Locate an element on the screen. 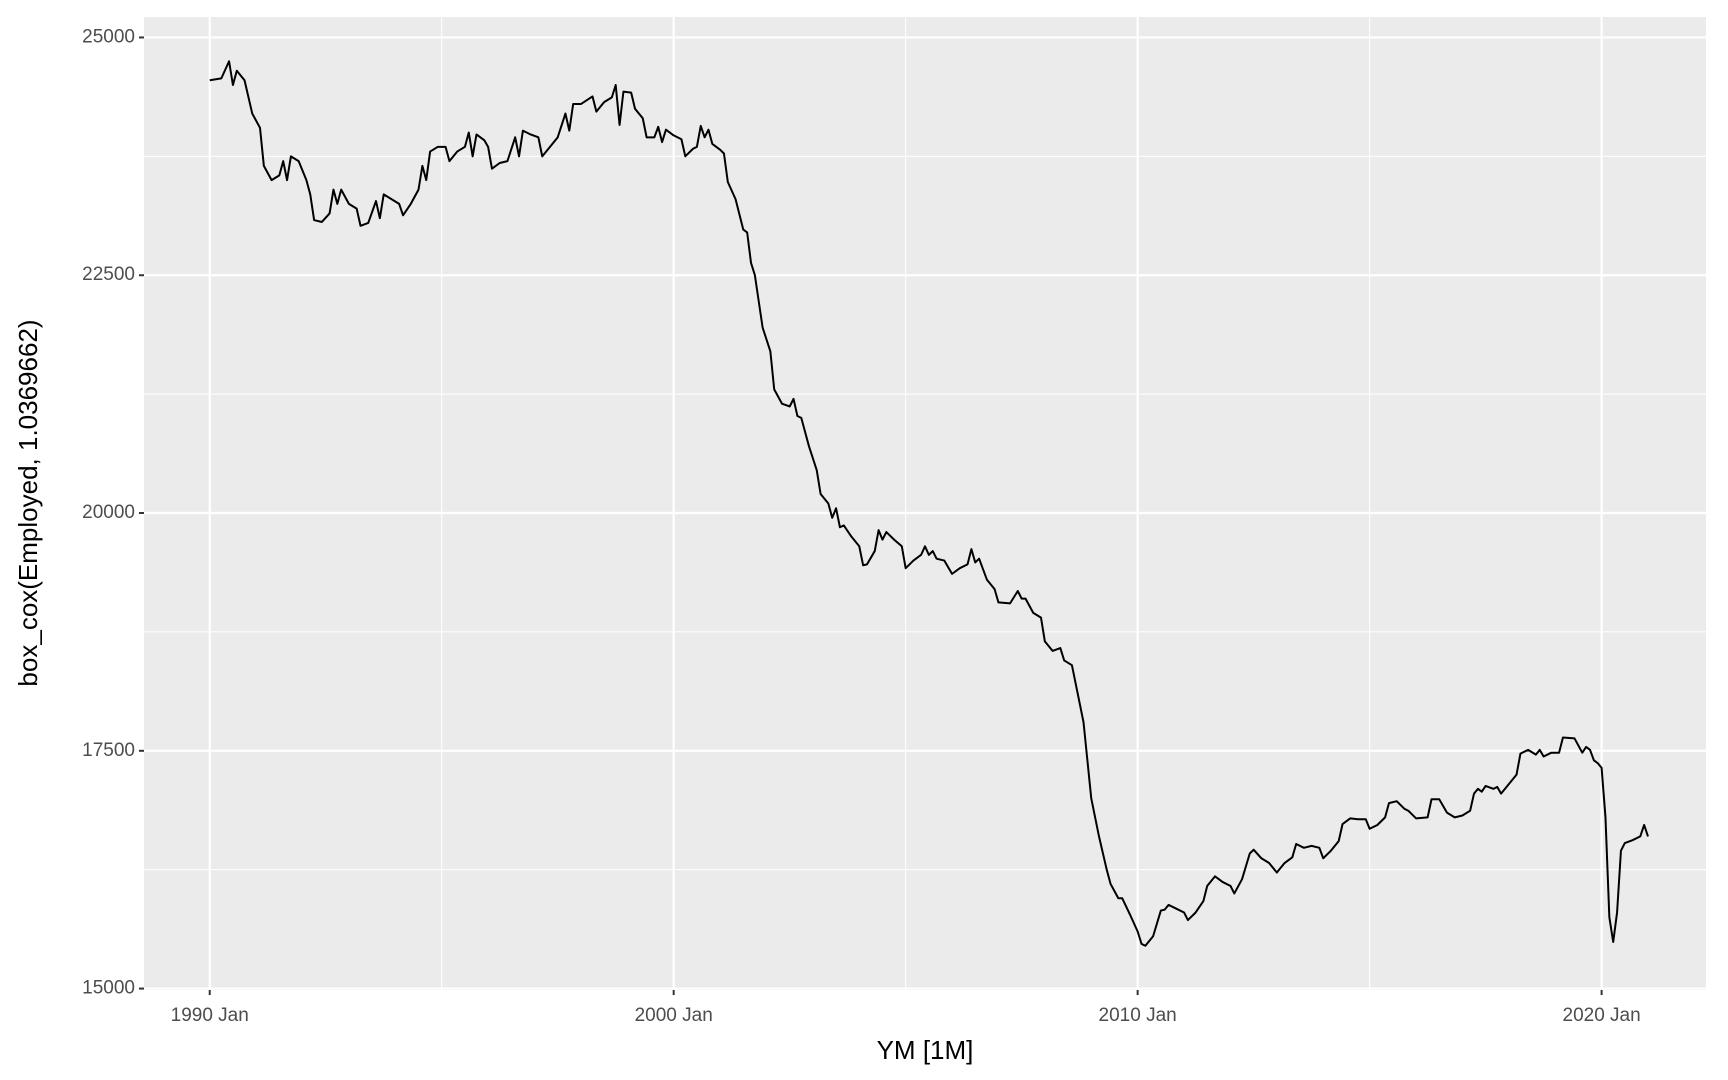 The width and height of the screenshot is (1728, 1080). y-axis-title: box_cox(Employed, 1.0369662) is located at coordinates (28, 502).